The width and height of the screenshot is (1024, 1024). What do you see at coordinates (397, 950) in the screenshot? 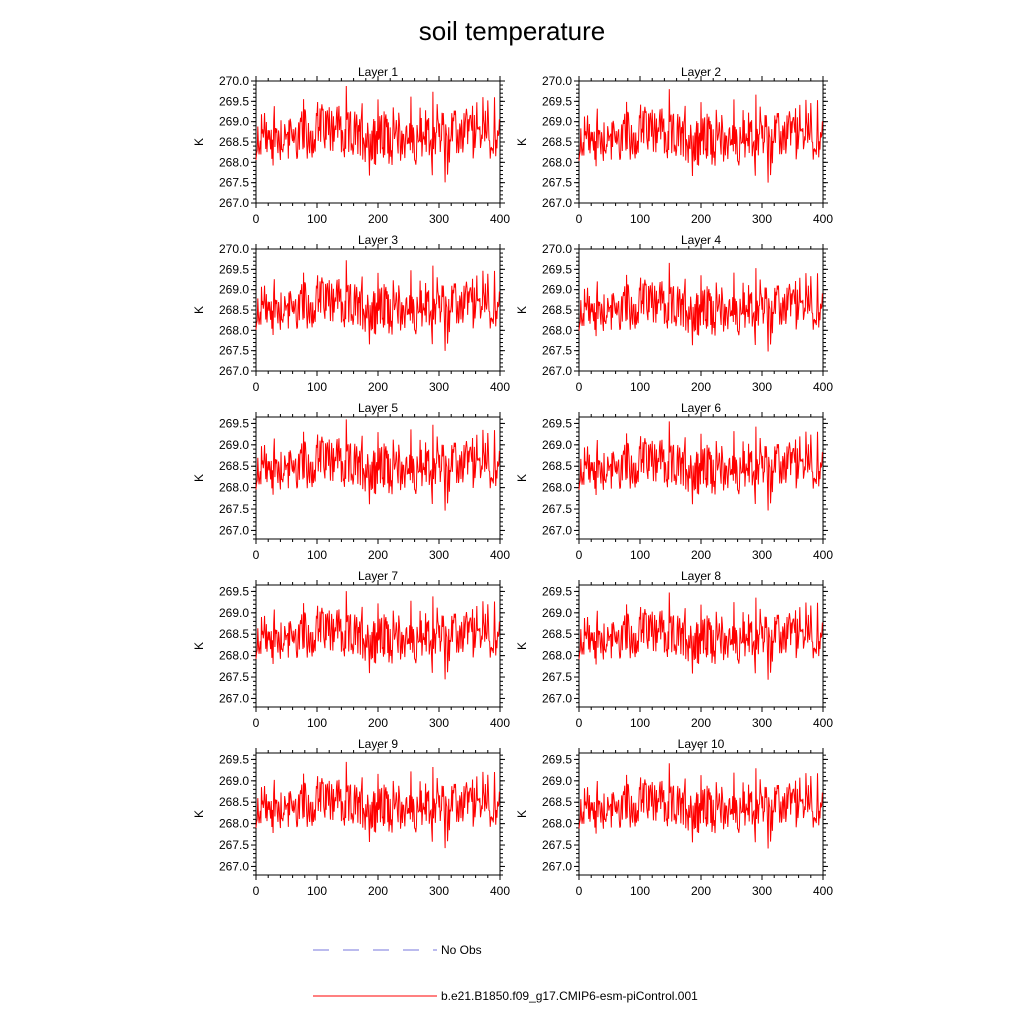
I see `legend-item-1: No Obs` at bounding box center [397, 950].